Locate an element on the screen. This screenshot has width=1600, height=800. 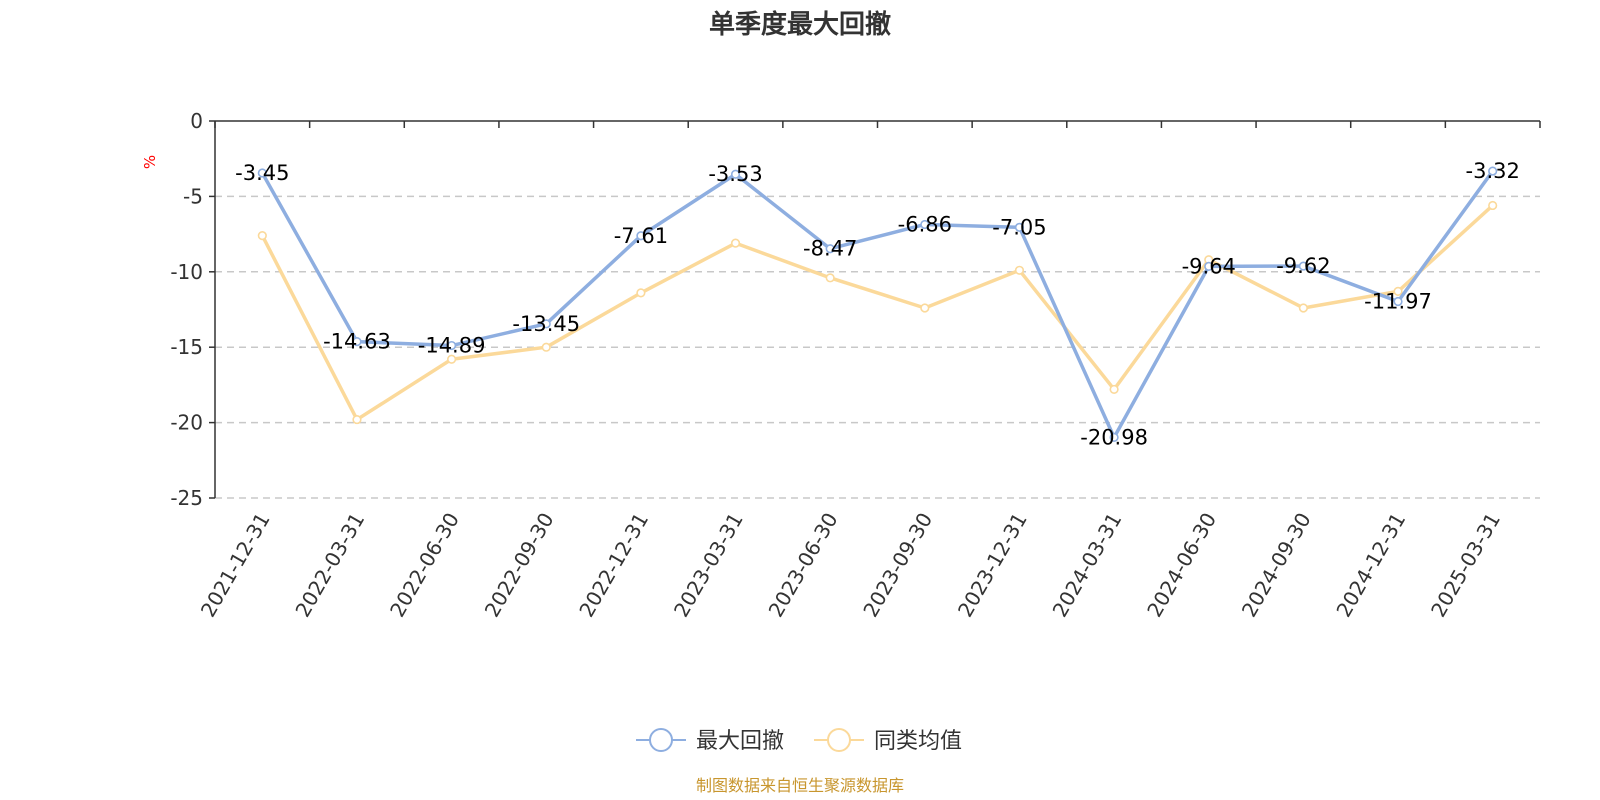
data-label: -9.64 is located at coordinates (1209, 266).